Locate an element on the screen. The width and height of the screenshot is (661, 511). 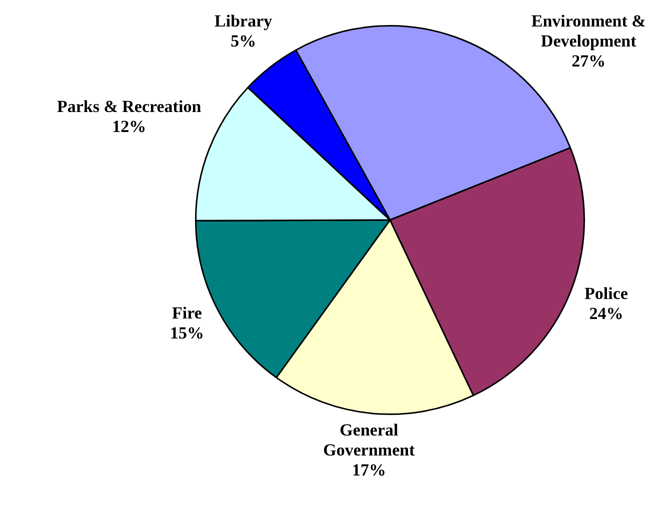
slice-label: General Government is located at coordinates (369, 440).